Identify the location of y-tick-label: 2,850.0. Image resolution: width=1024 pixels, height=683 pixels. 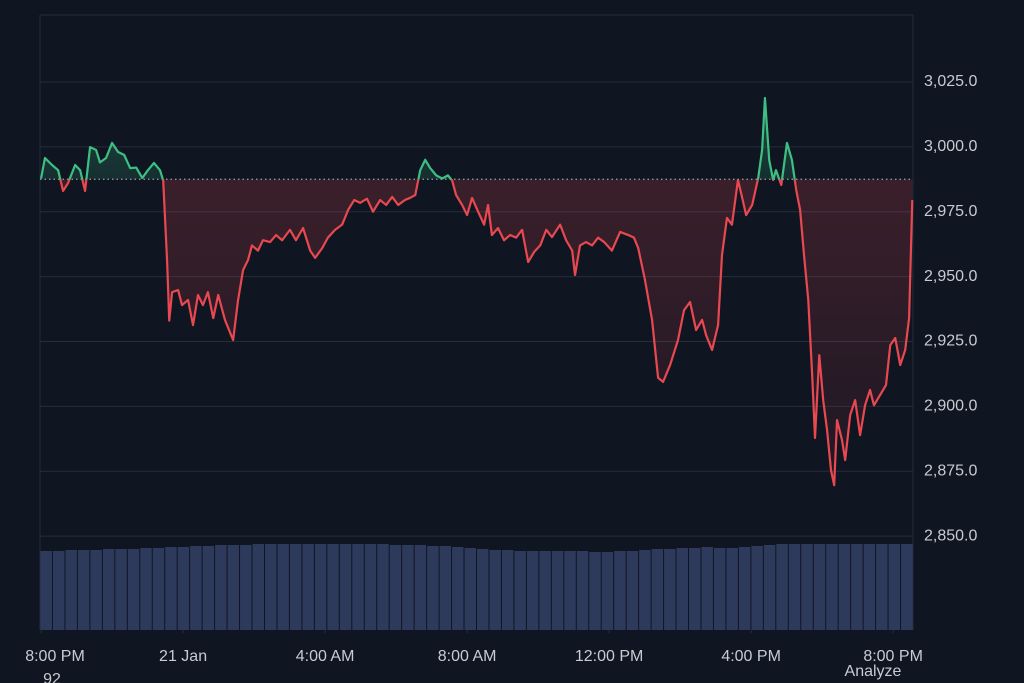
(950, 535).